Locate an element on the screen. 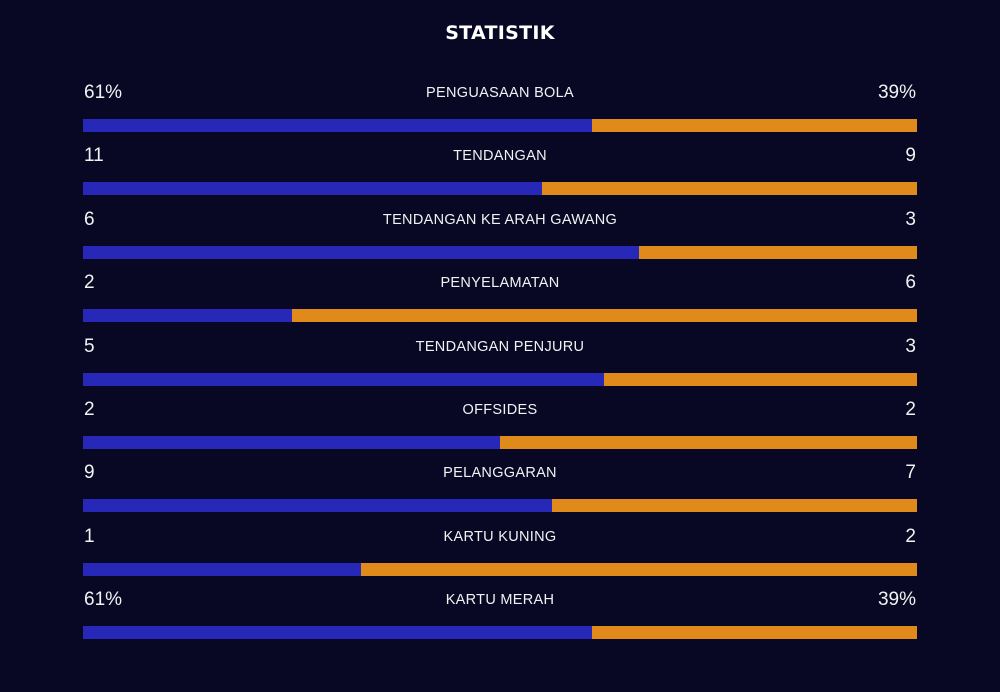 This screenshot has width=1000, height=692. stat-row: PENYELAMATAN 2 6 is located at coordinates (500, 299).